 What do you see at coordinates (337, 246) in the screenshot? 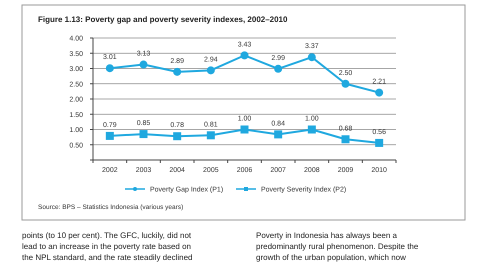
I see `text: predominantly rural phenomenon. Despite the` at bounding box center [337, 246].